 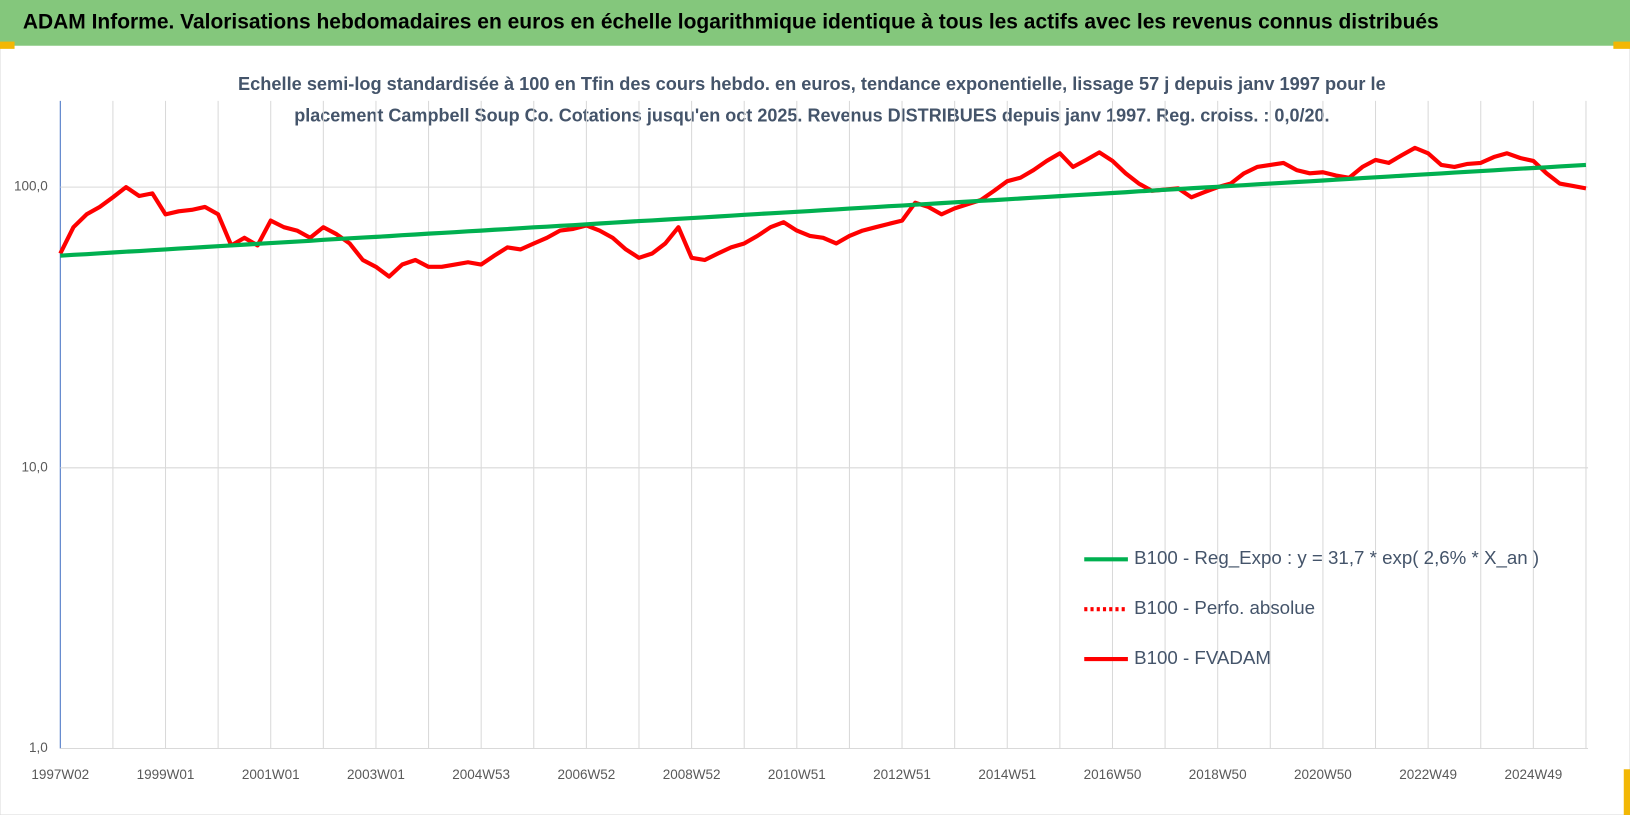 I want to click on series-line, so click(x=823, y=210).